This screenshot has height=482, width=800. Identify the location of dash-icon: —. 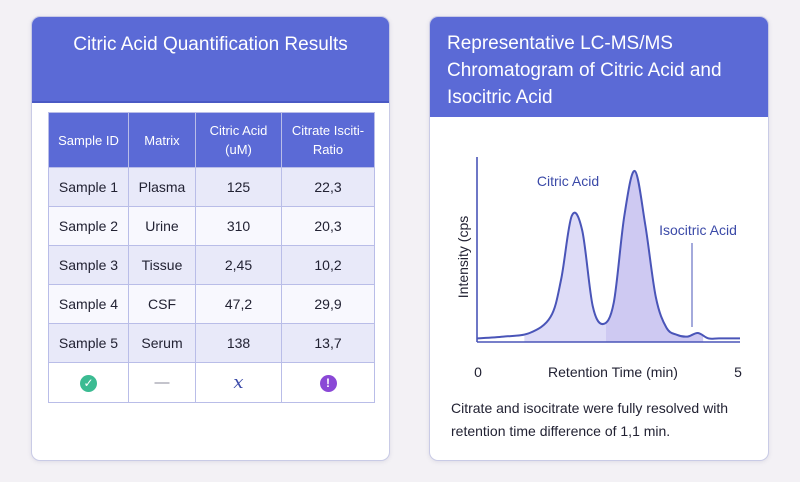
(162, 382).